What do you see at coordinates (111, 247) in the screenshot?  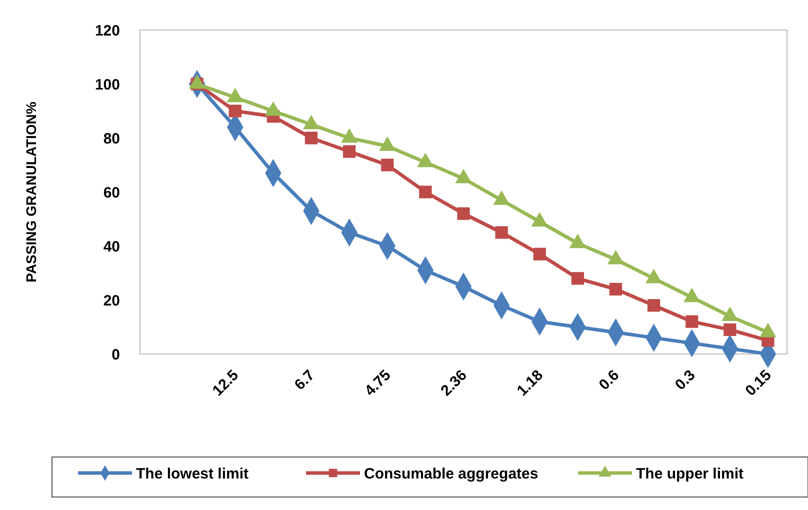 I see `y-tick-label: 40` at bounding box center [111, 247].